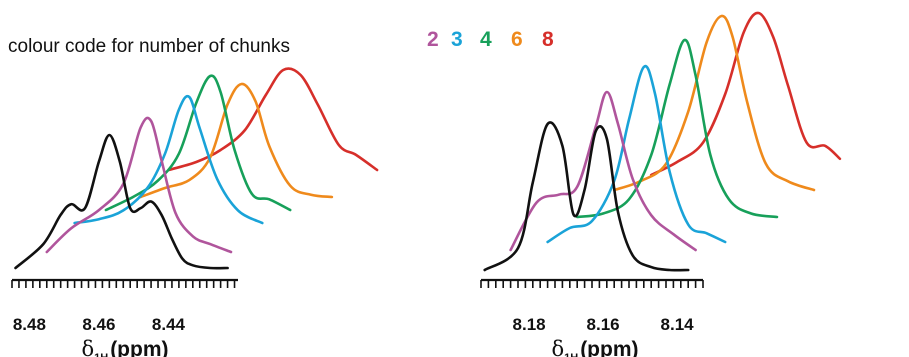  I want to click on legend-entry-6: 6, so click(517, 39).